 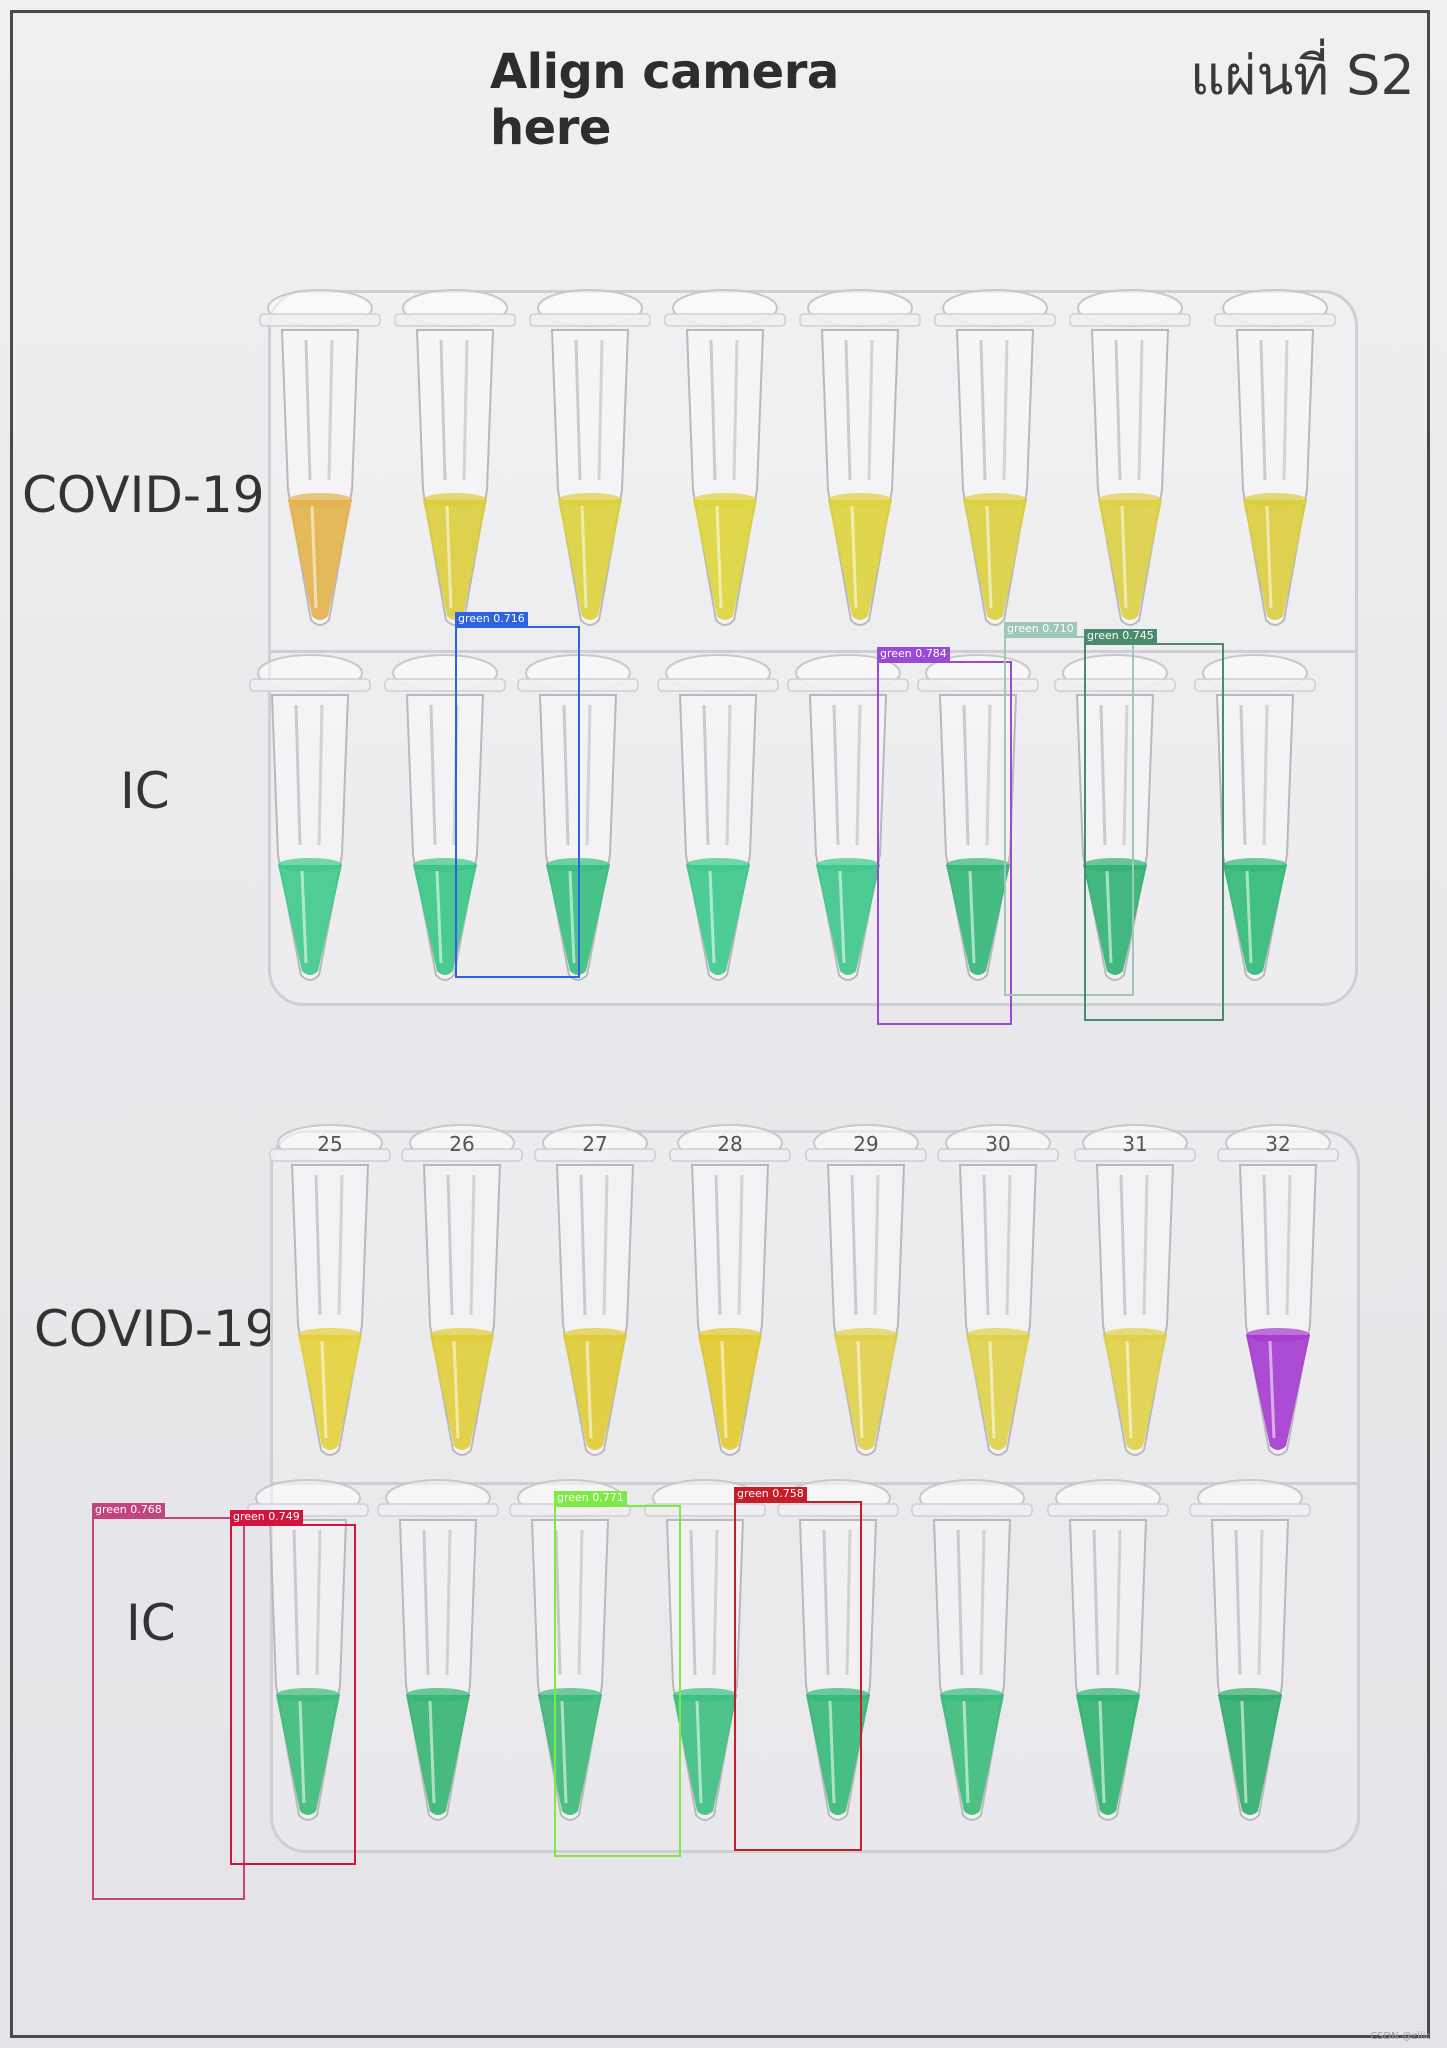 What do you see at coordinates (730, 1290) in the screenshot?
I see `tube-covid-bottom-4: 28` at bounding box center [730, 1290].